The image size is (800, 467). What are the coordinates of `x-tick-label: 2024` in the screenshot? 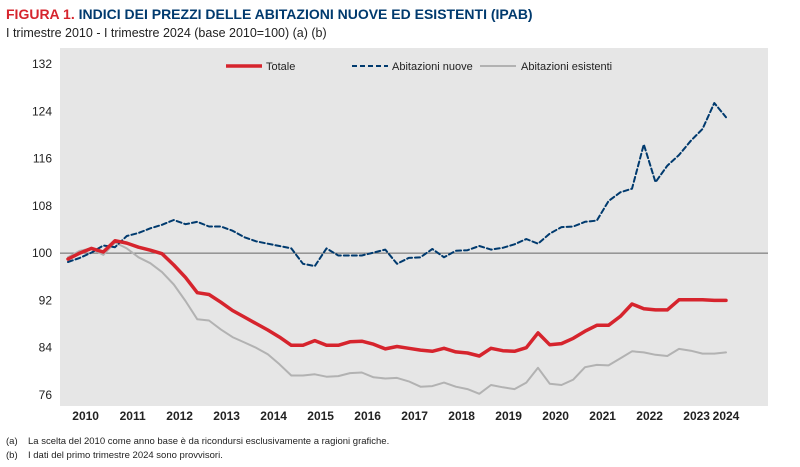 It's located at (726, 416).